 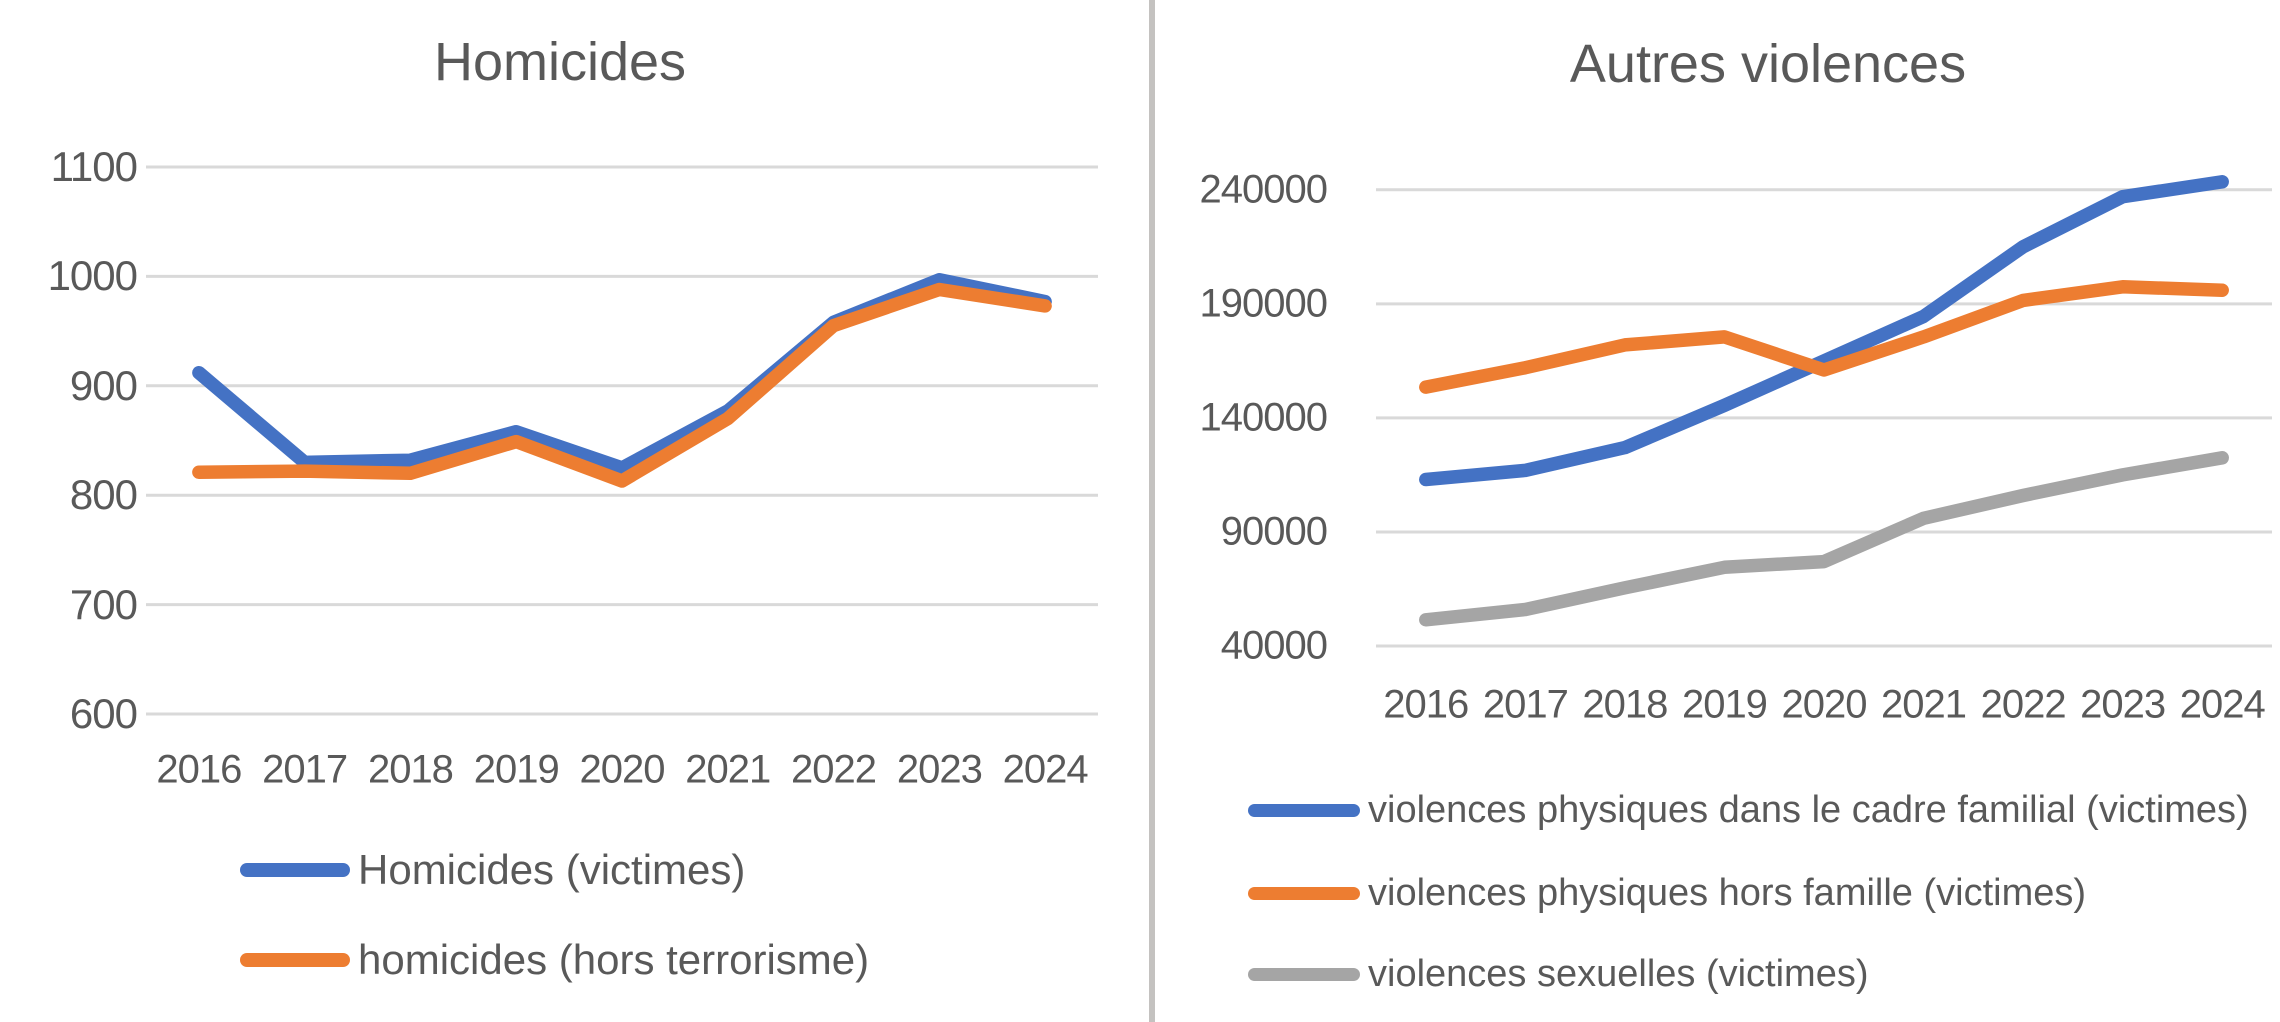 I want to click on legend-item: violences sexuelles (victimes), so click(x=1558, y=974).